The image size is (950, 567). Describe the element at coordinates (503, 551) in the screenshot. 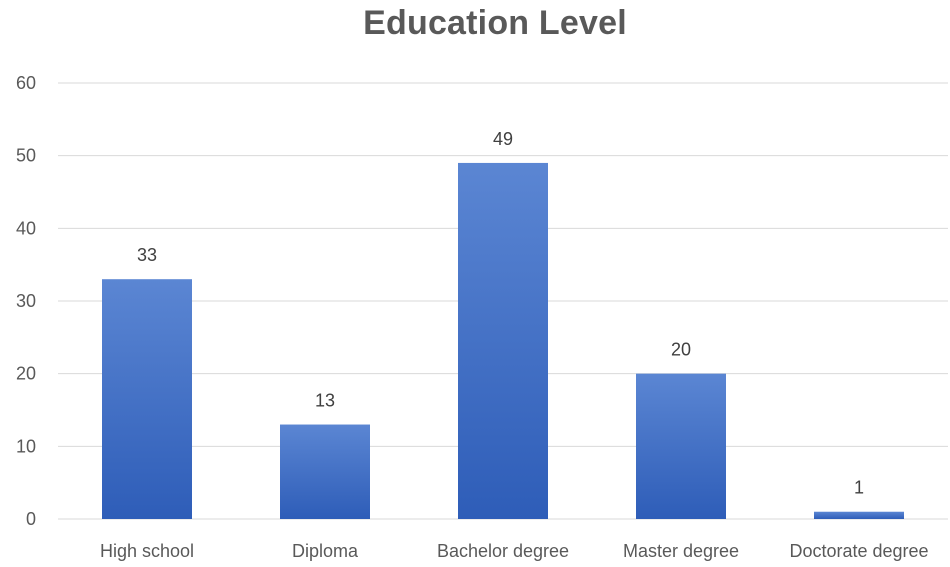

I see `x-tick-label: Bachelor degree` at that location.